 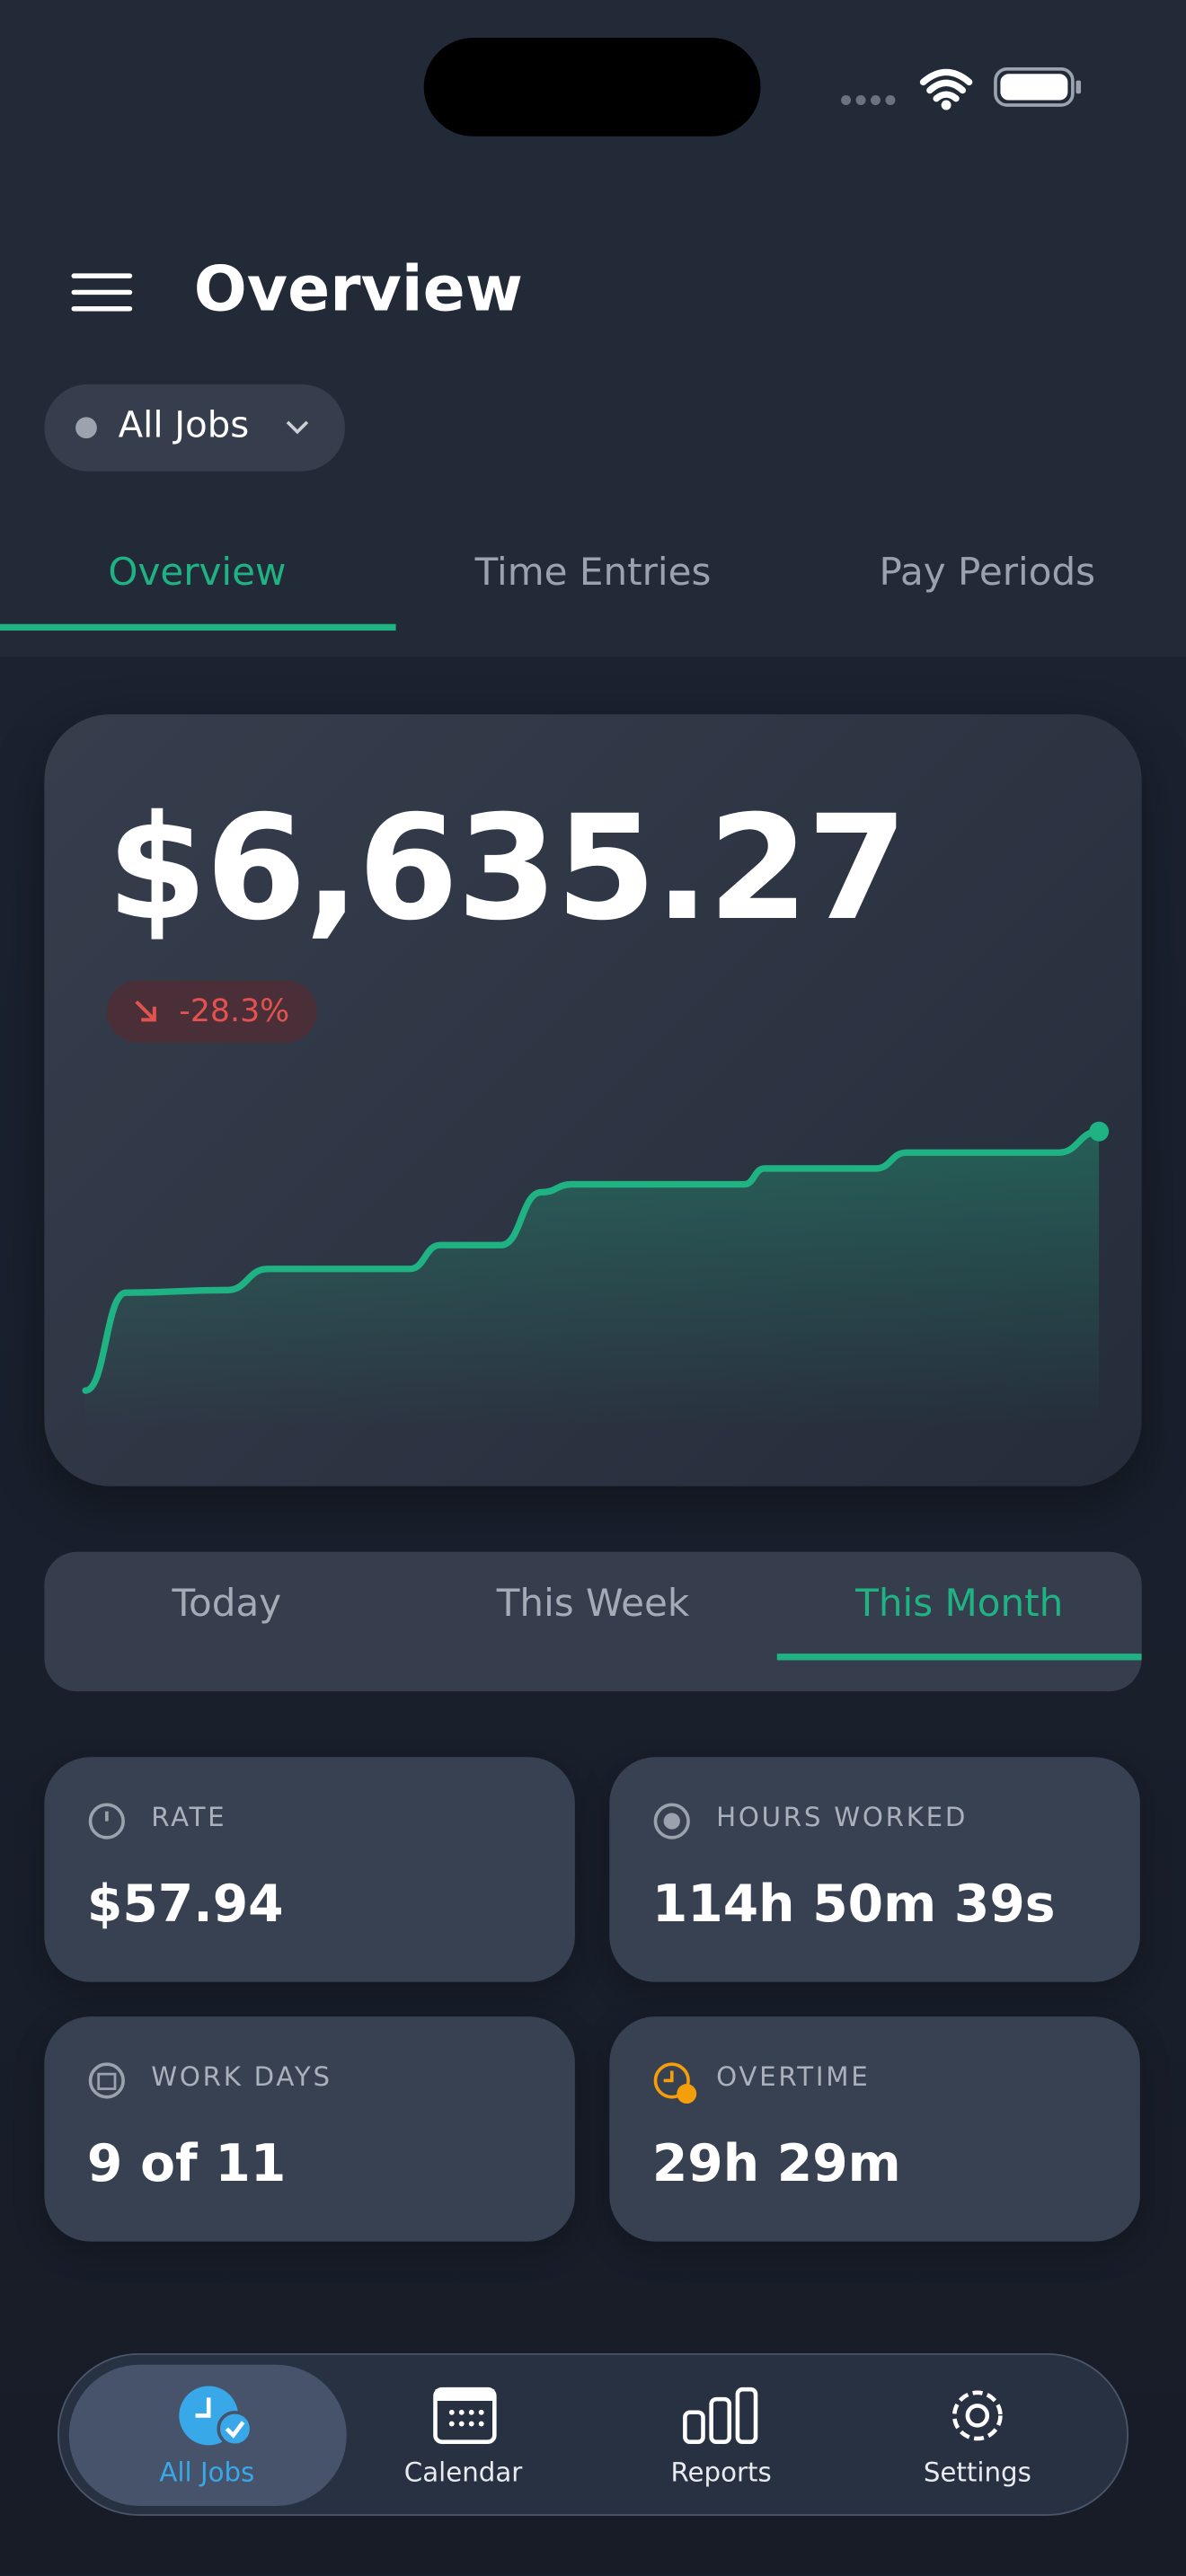 I want to click on overtime-icon, so click(x=675, y=2083).